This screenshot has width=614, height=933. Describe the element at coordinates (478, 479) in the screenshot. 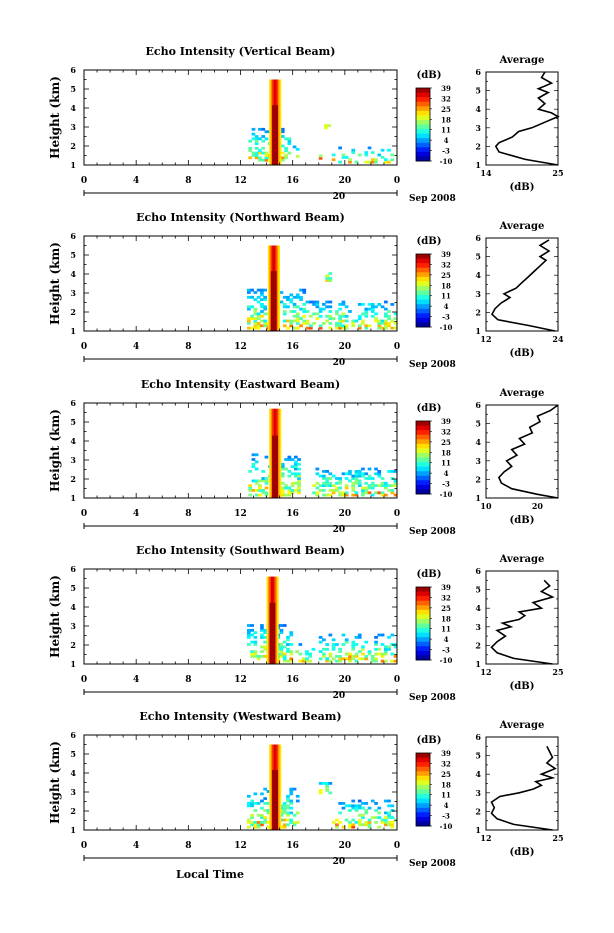

I see `average-y-tick-label: 2` at that location.